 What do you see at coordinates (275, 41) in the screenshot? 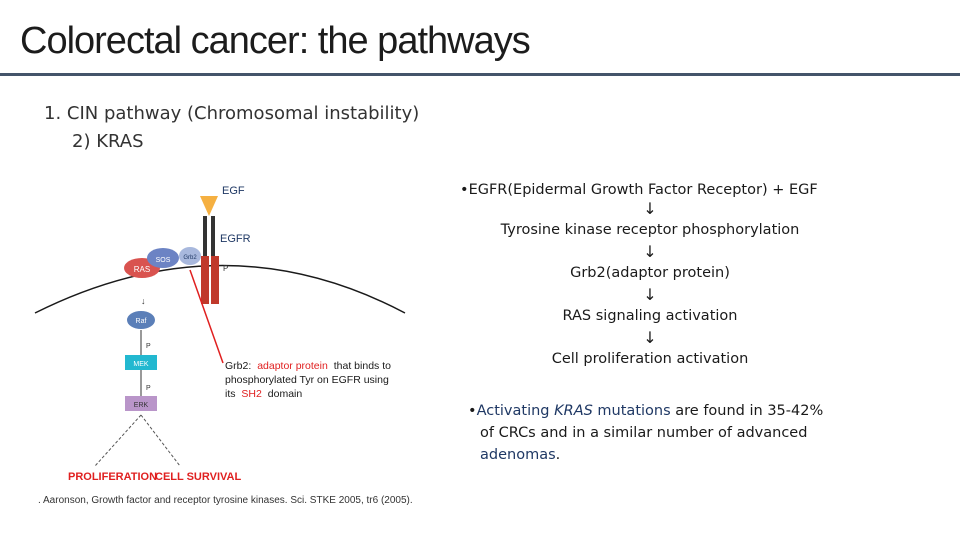
I see `page-title: Colorectal cancer: the pathways` at bounding box center [275, 41].